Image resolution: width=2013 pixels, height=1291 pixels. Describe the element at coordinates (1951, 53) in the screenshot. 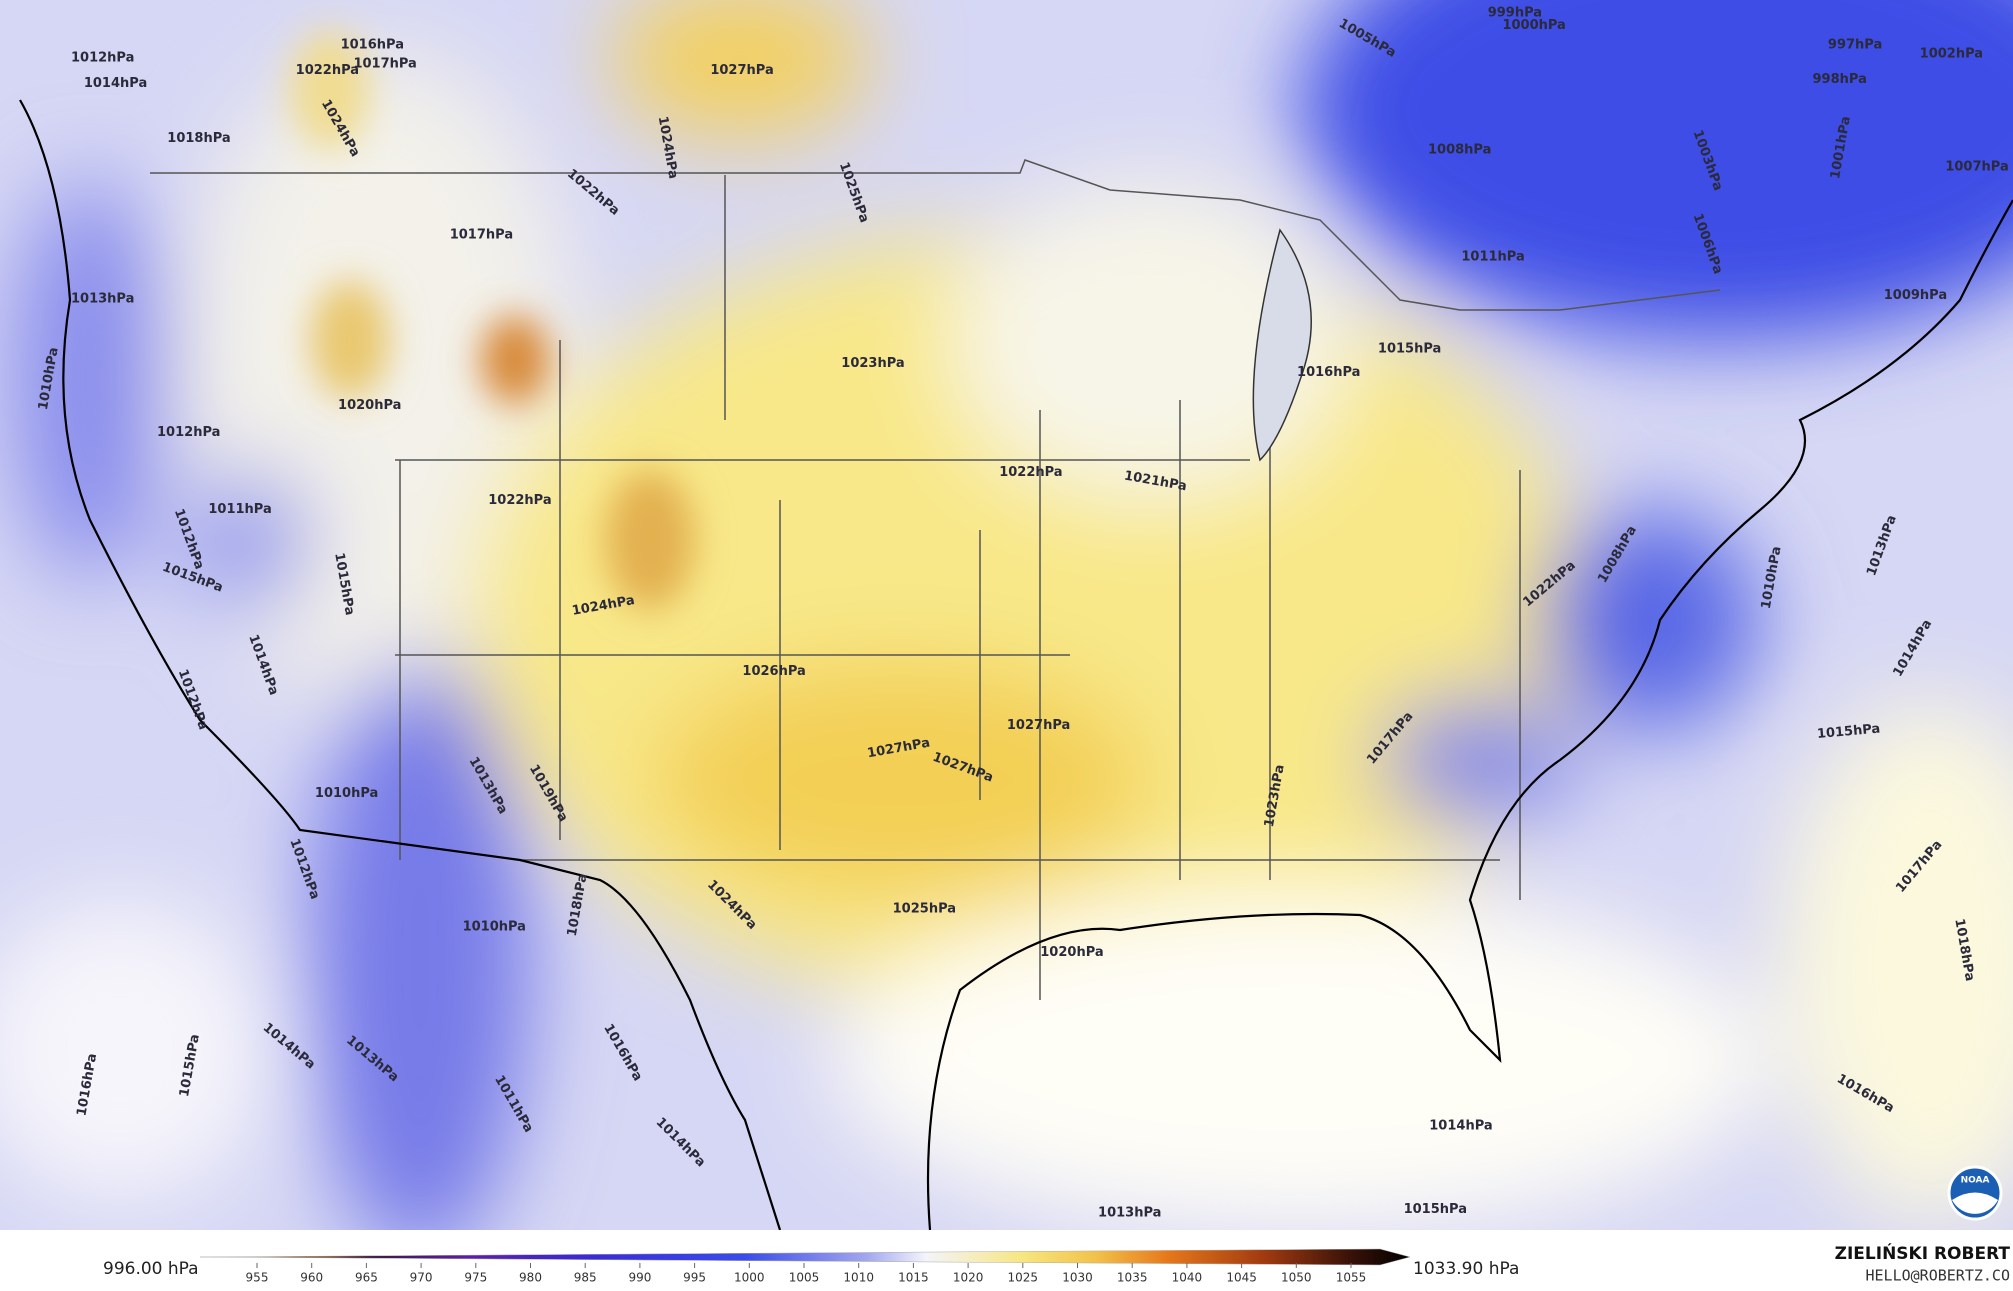

I see `isobar-label: 1002hPa` at that location.